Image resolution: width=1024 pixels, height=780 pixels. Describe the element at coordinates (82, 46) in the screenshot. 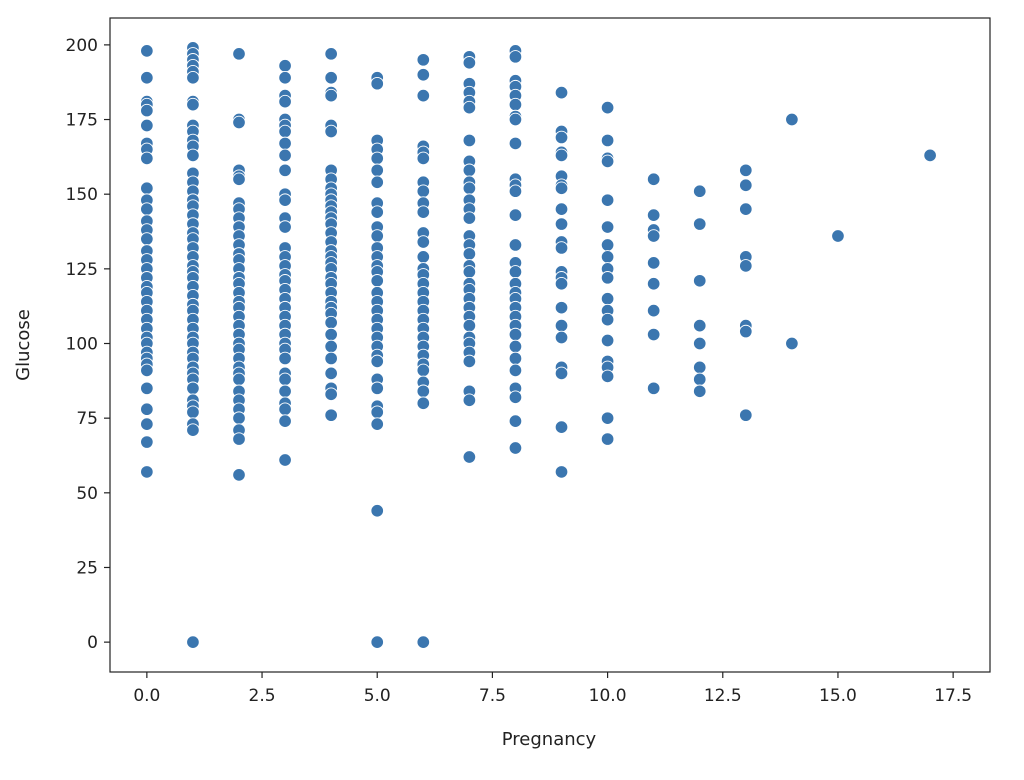

I see `y-tick-label: 200` at that location.